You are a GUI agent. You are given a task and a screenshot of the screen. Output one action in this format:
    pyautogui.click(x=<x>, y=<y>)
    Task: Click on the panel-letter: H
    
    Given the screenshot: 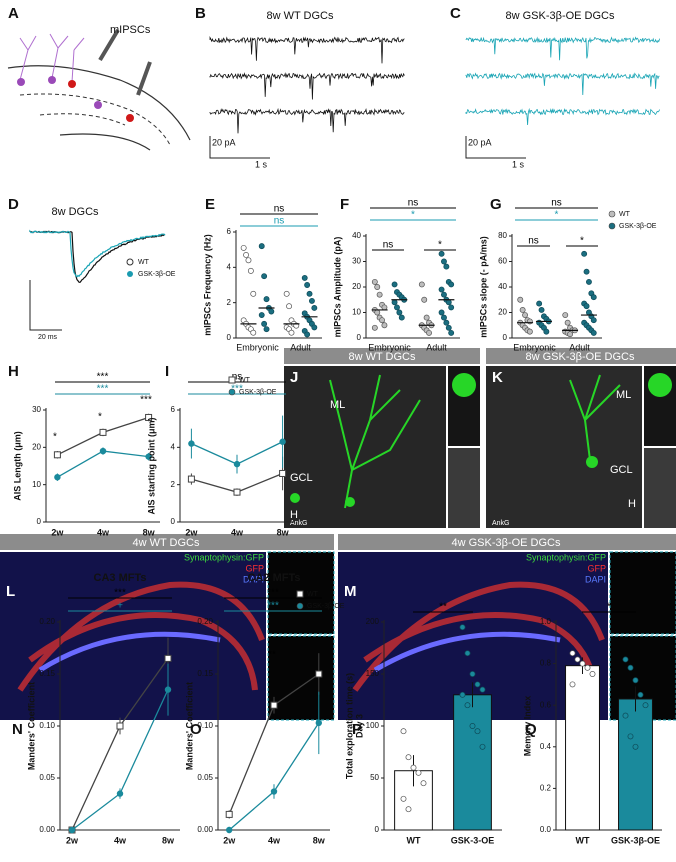 What is the action you would take?
    pyautogui.click(x=13, y=371)
    